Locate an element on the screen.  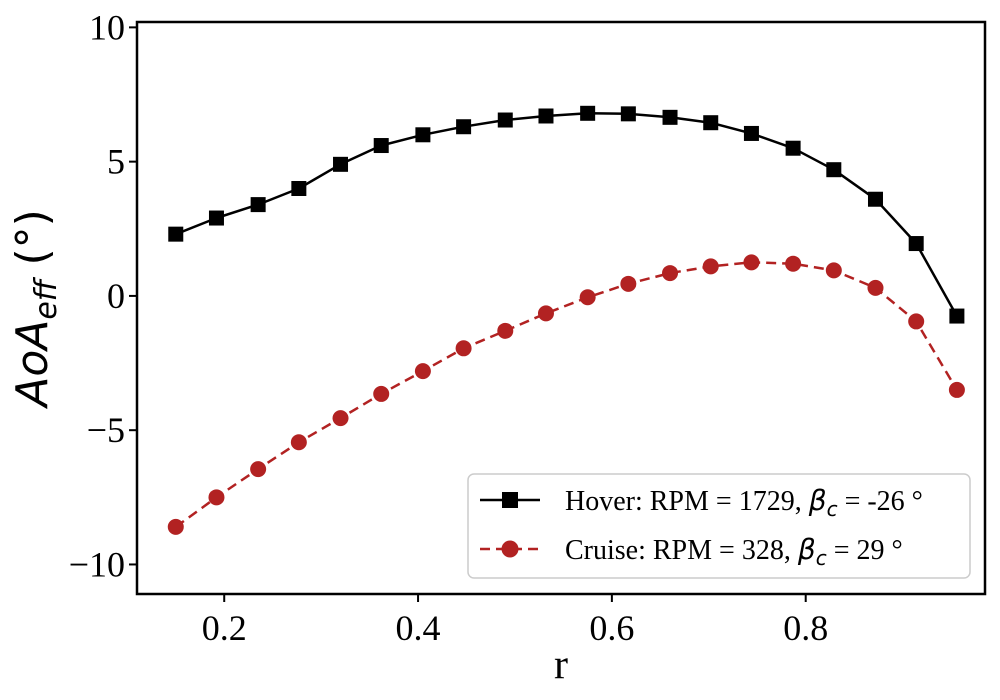
x-tick-label: 0.2 is located at coordinates (224, 628).